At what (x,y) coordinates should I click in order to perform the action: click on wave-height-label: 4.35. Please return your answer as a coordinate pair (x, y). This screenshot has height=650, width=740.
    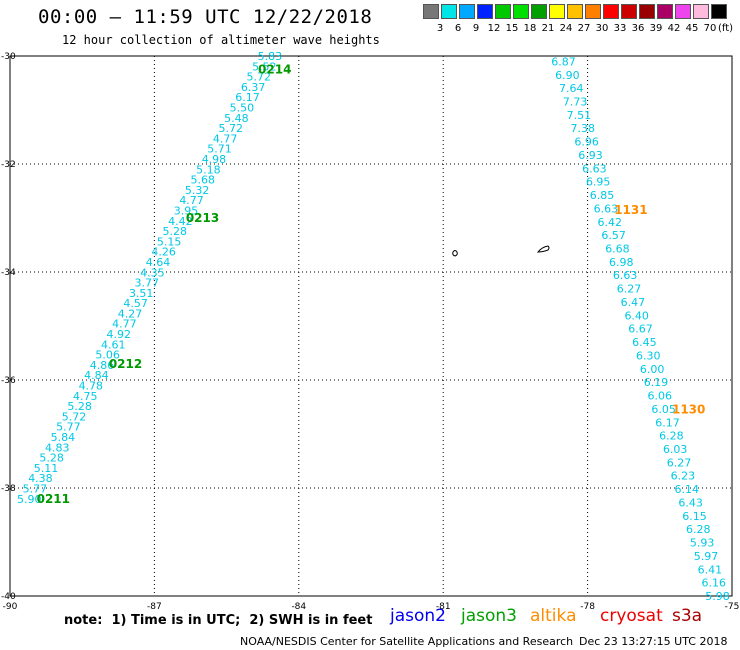
    Looking at the image, I should click on (152, 272).